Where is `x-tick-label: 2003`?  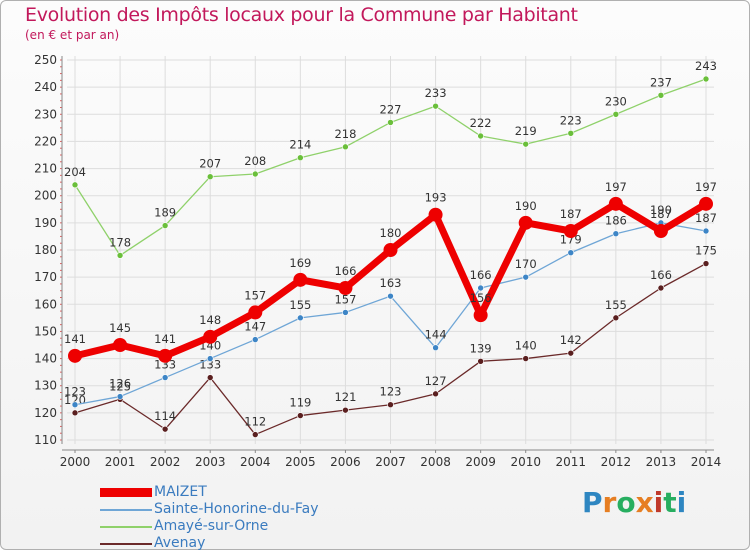 x-tick-label: 2003 is located at coordinates (210, 462).